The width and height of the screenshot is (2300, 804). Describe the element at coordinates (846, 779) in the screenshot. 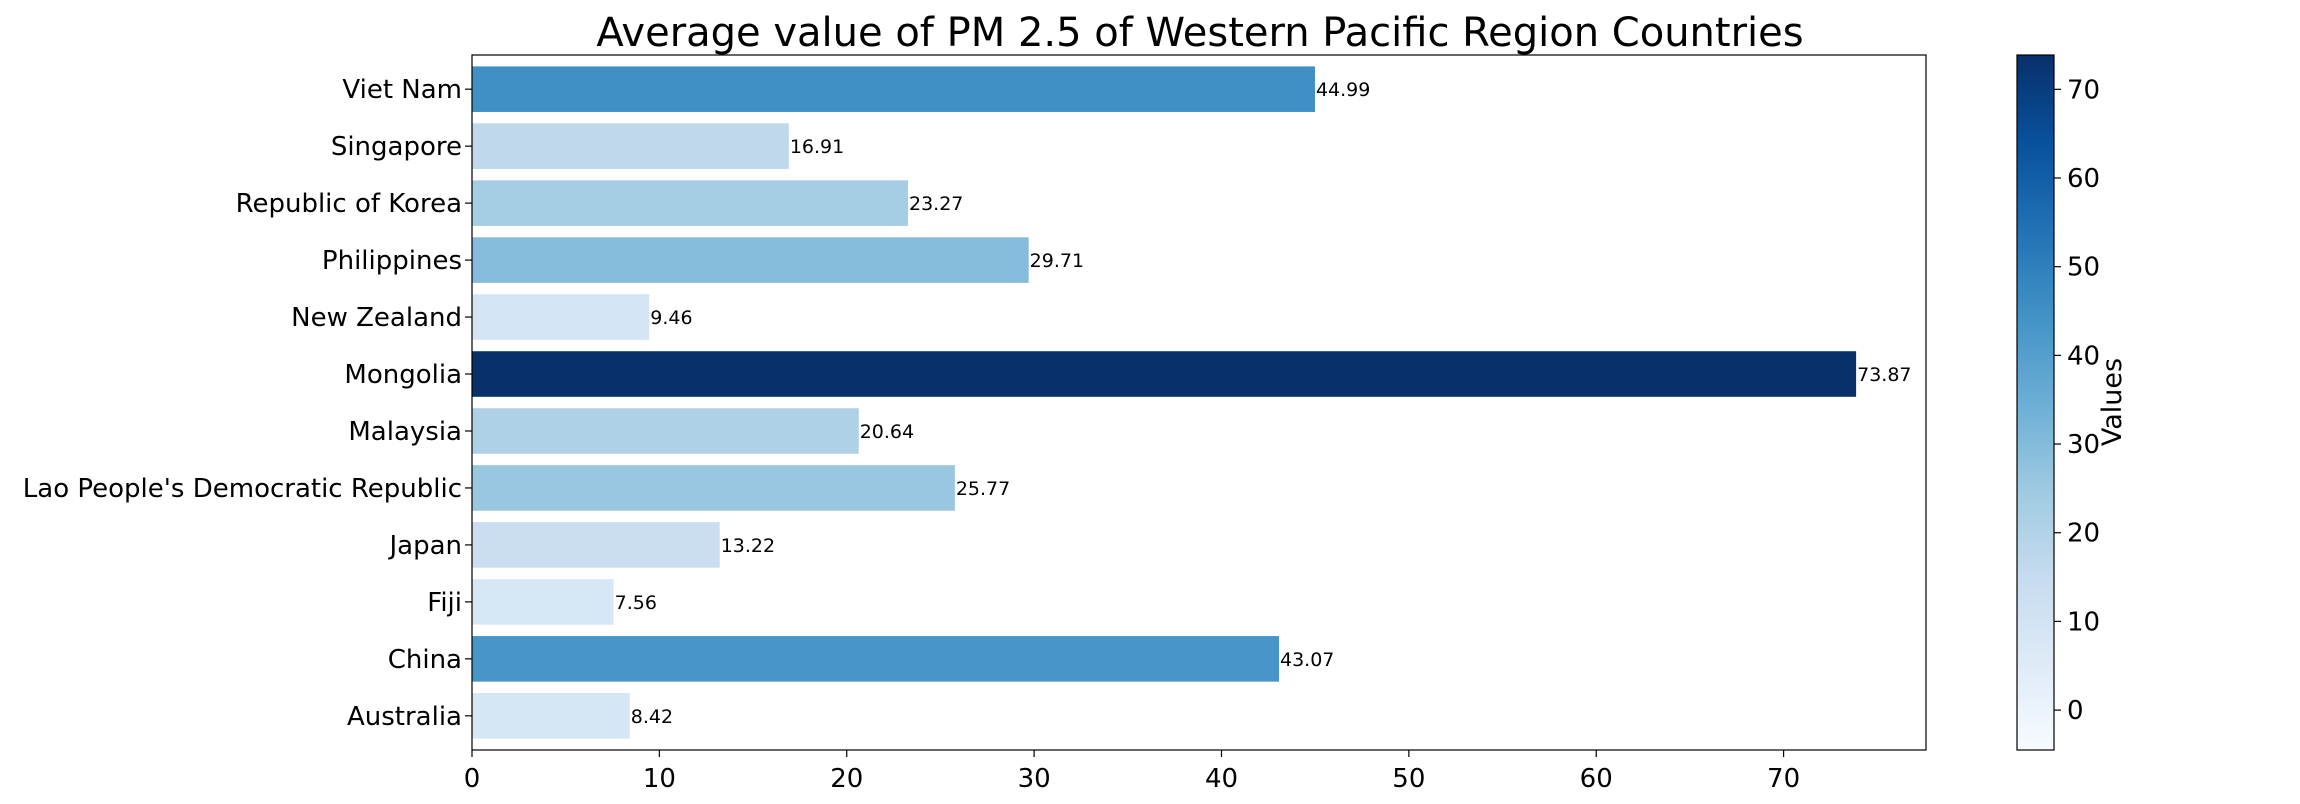

I see `x-tick-label: 20` at that location.